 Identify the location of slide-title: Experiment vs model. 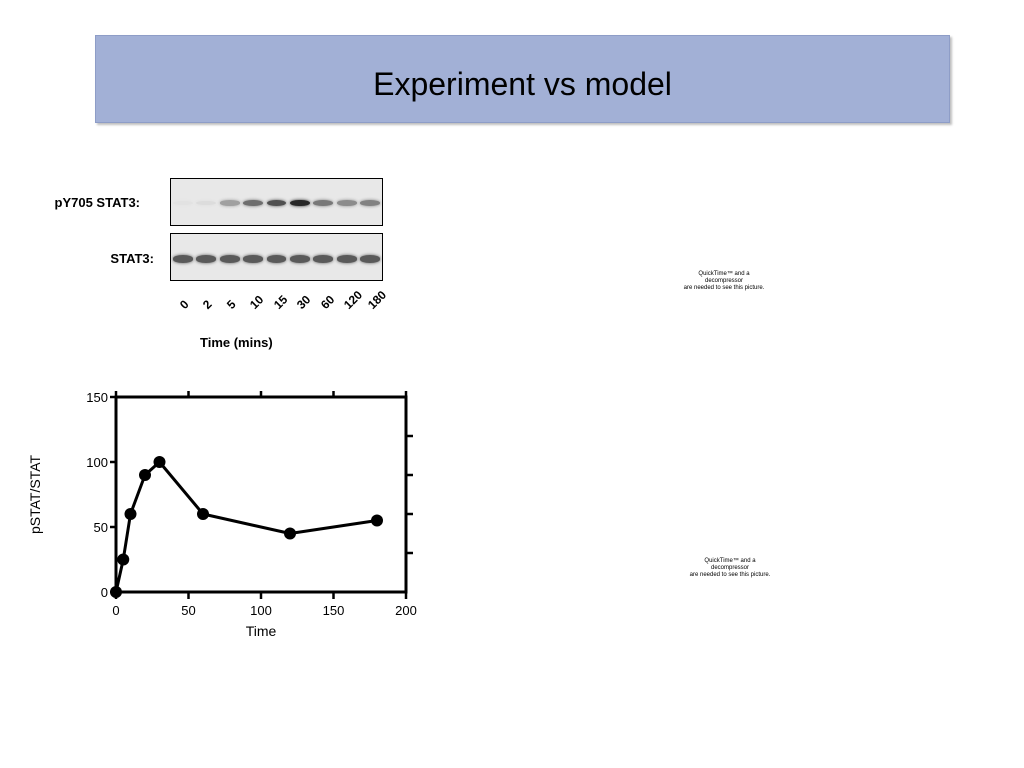
(522, 84).